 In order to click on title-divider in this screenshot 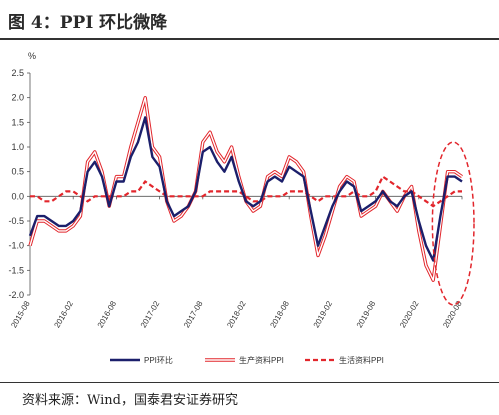, I will do `click(249, 39)`.